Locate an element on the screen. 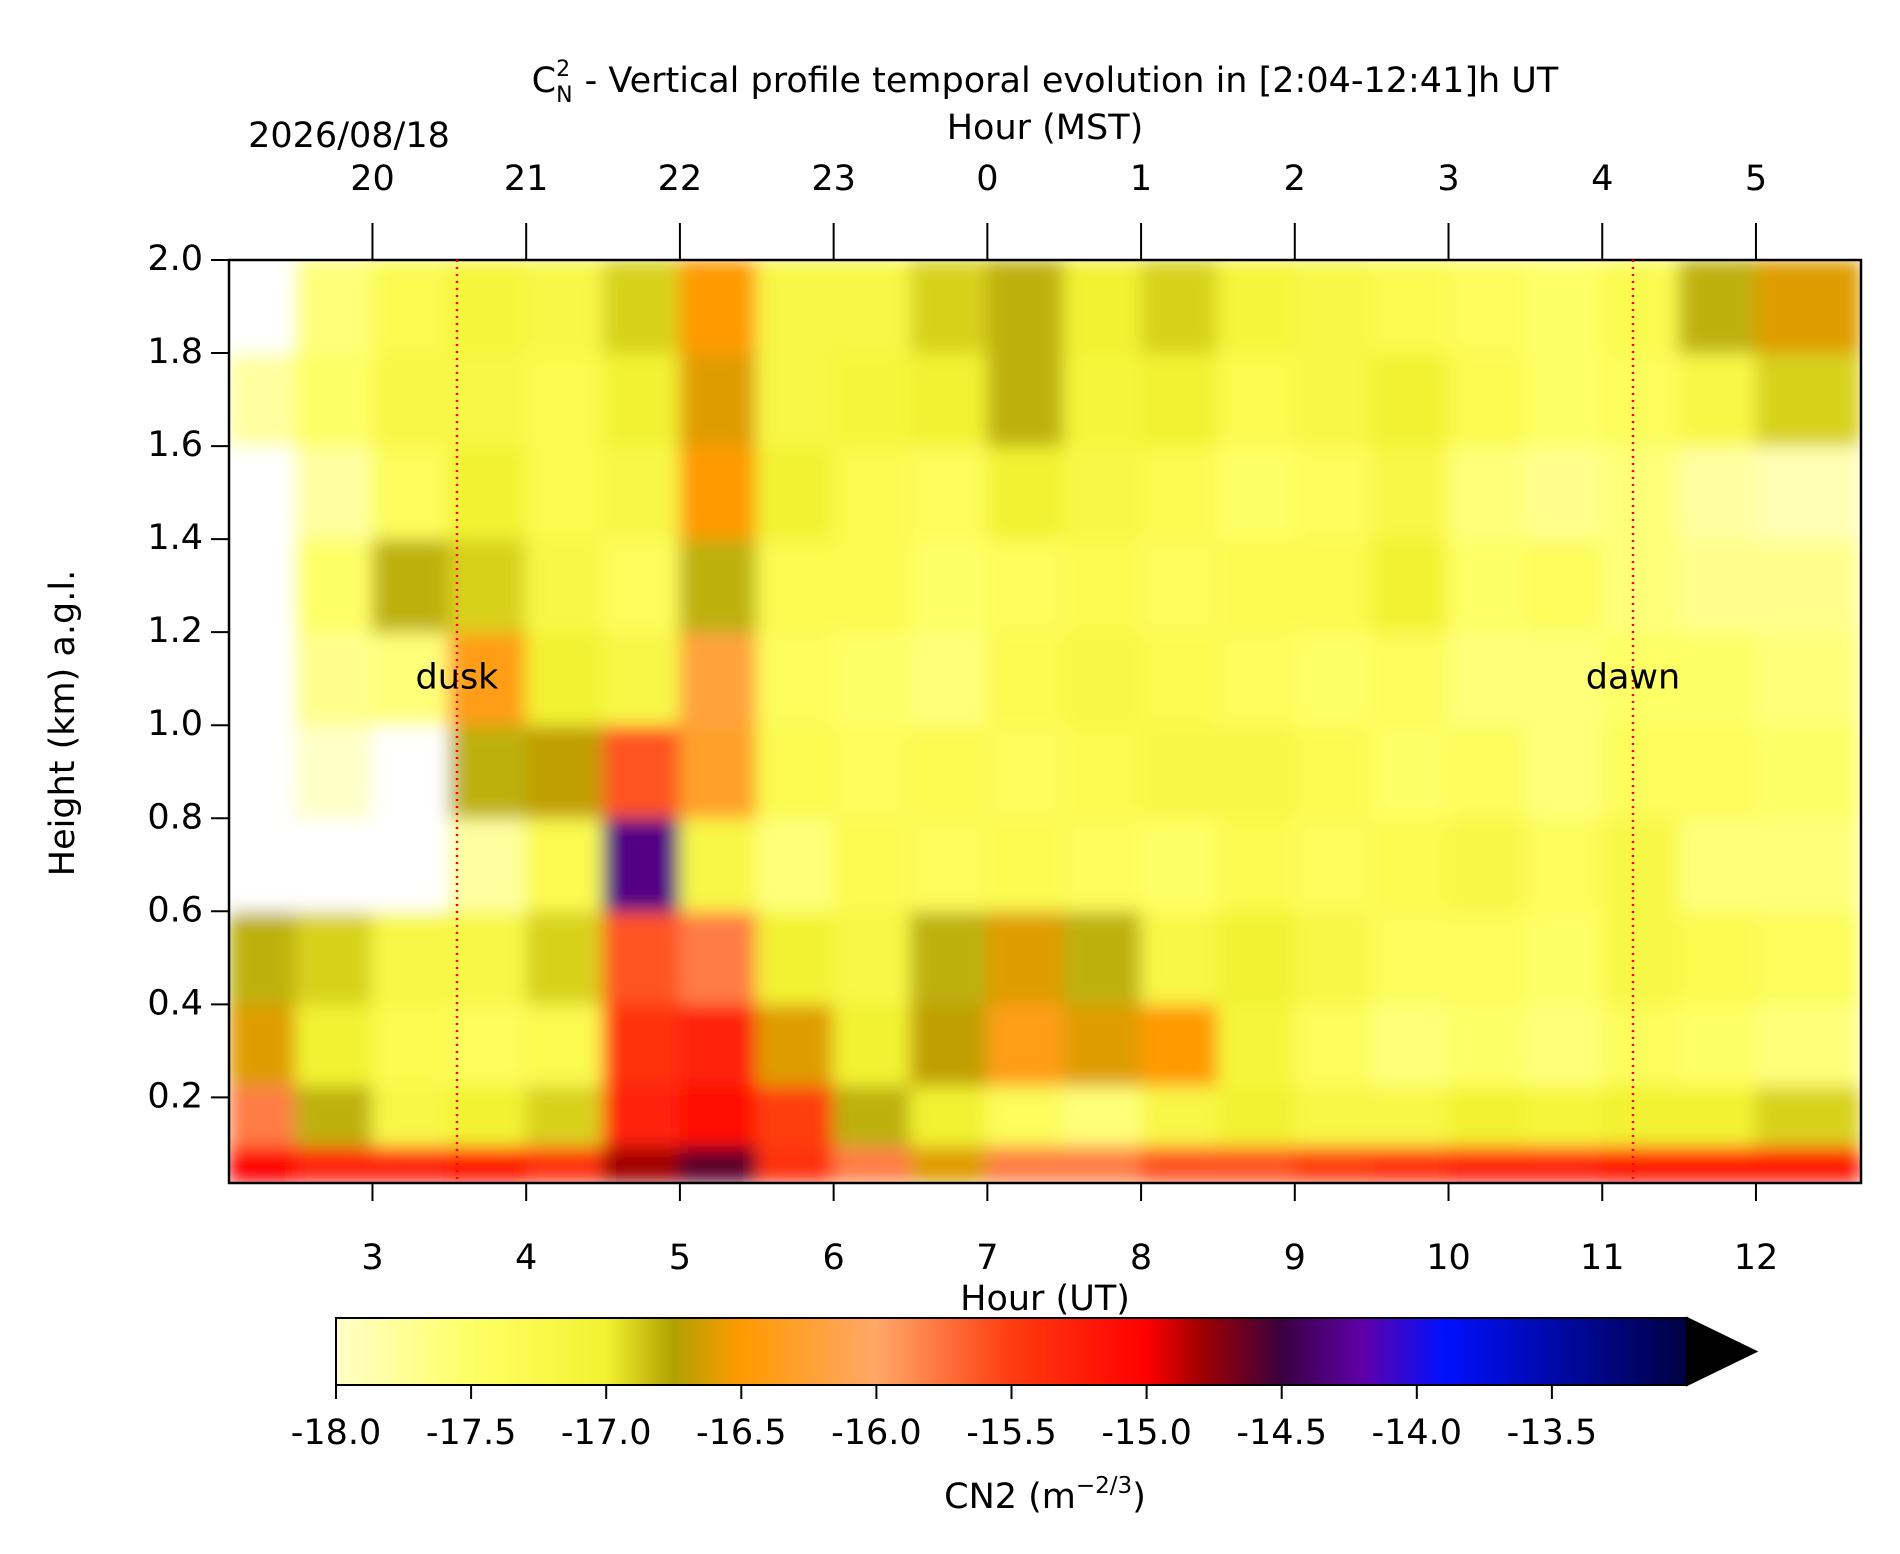  cbar-tick-label: -15.5 is located at coordinates (1011, 1433).